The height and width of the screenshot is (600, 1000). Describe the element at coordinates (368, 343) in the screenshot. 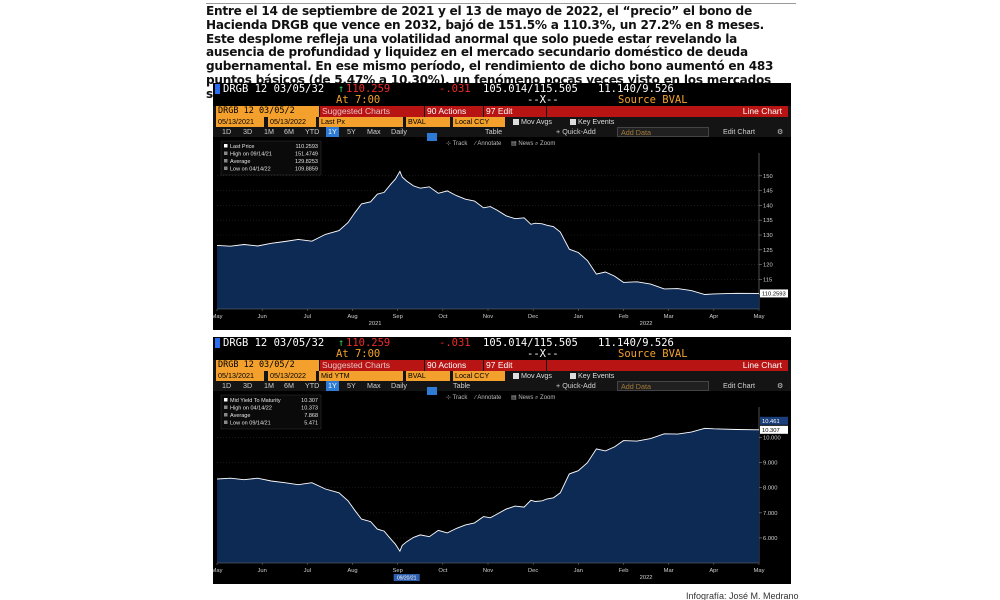

I see `last-price: 110.259` at that location.